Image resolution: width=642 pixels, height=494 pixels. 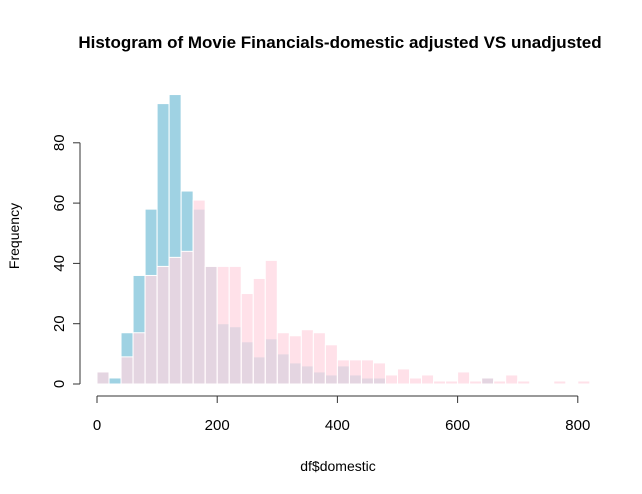 I want to click on x-tick-label: 400, so click(x=337, y=425).